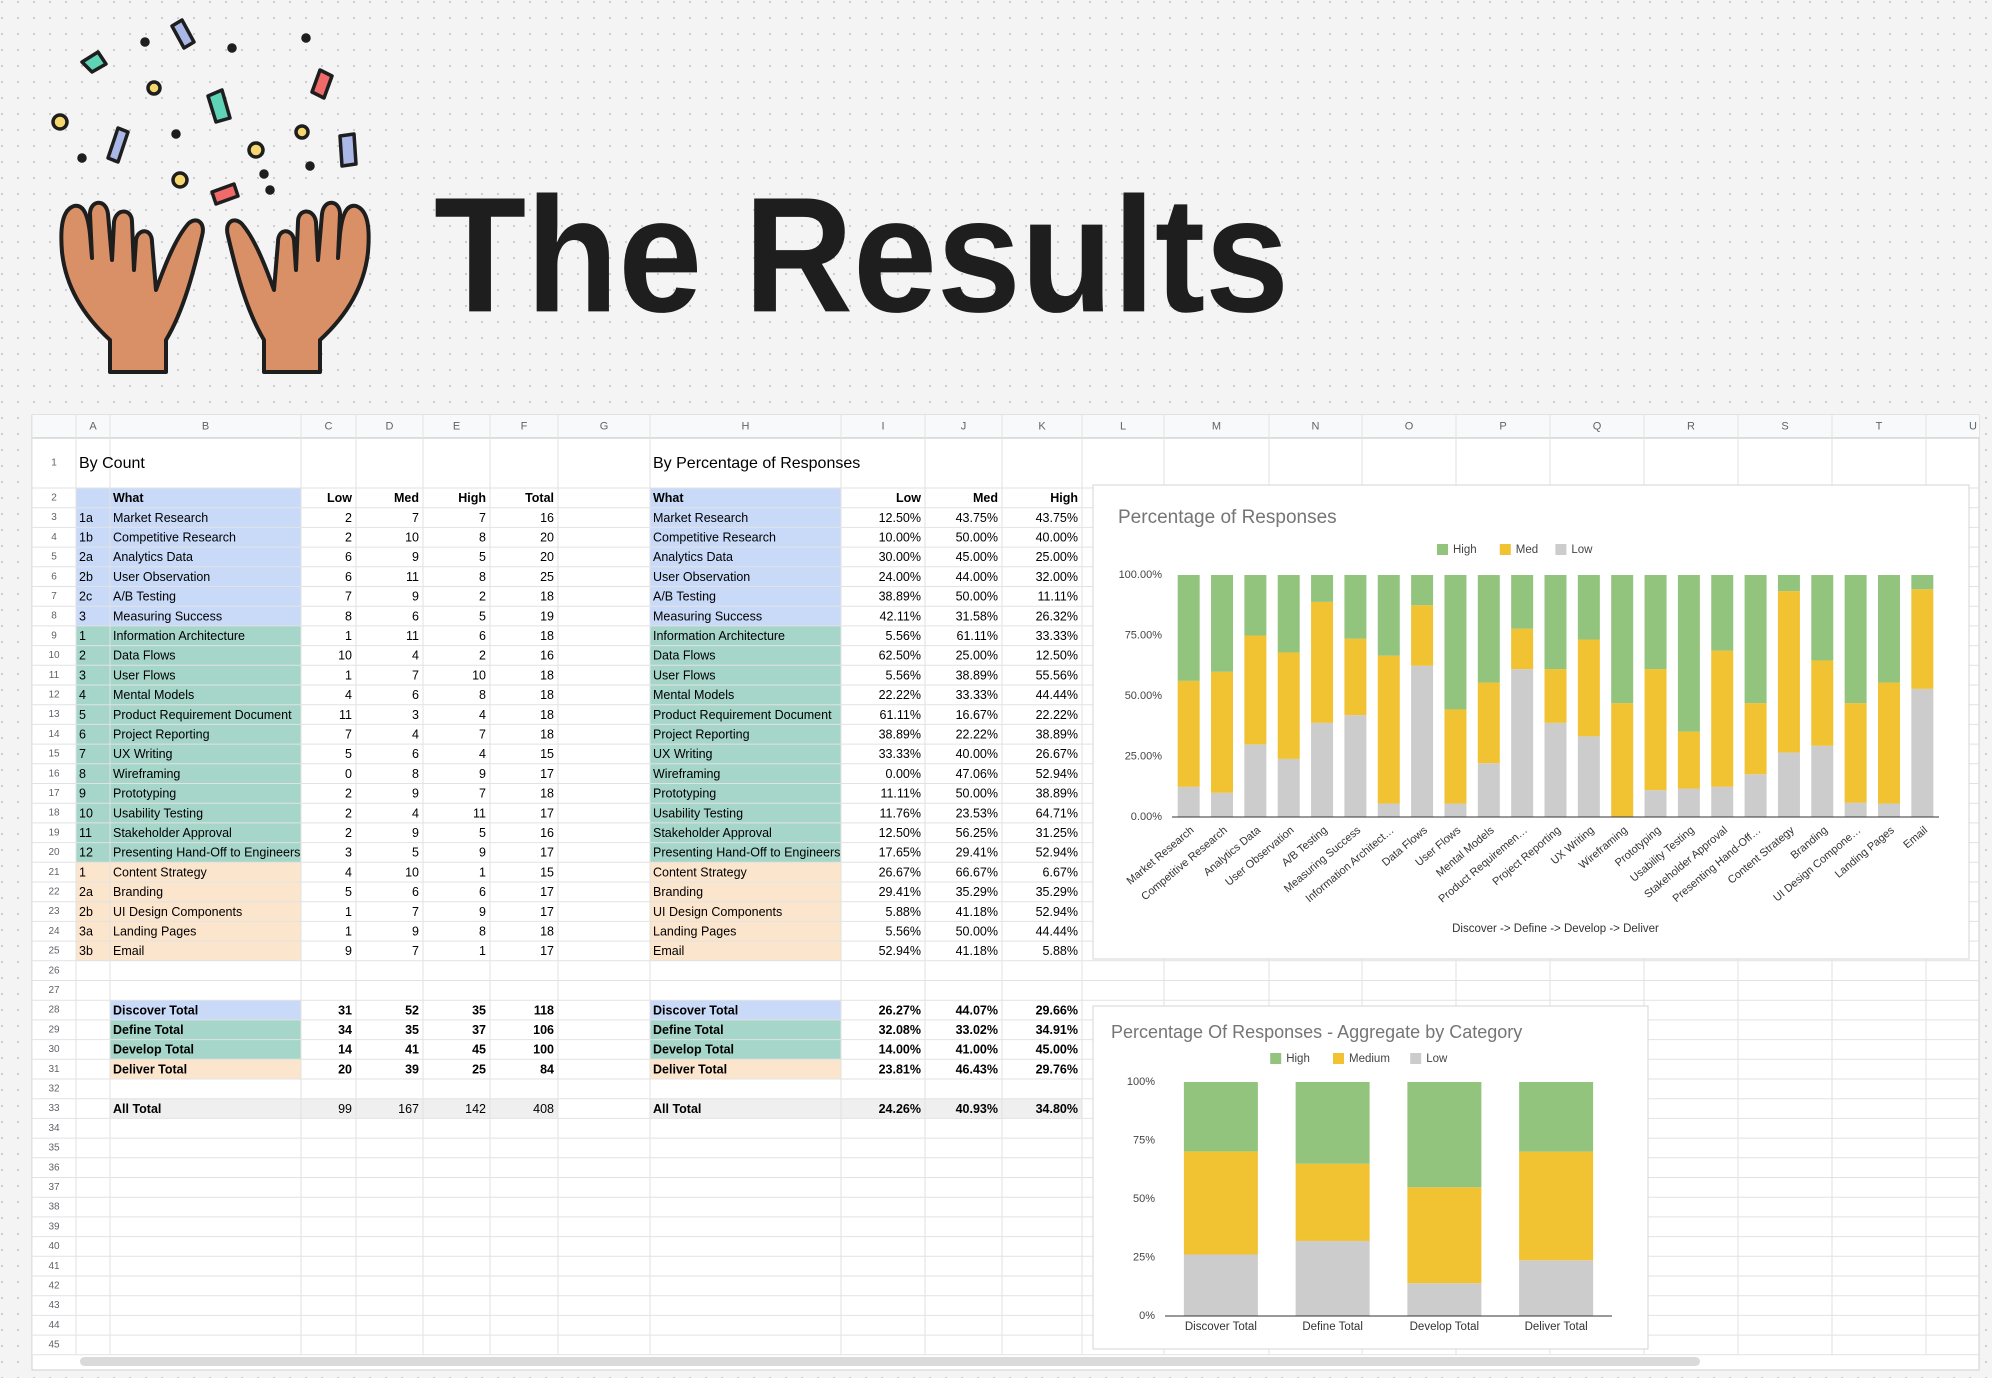 The width and height of the screenshot is (1992, 1378). Describe the element at coordinates (1221, 1327) in the screenshot. I see `x-tick-label: Discover Total` at that location.